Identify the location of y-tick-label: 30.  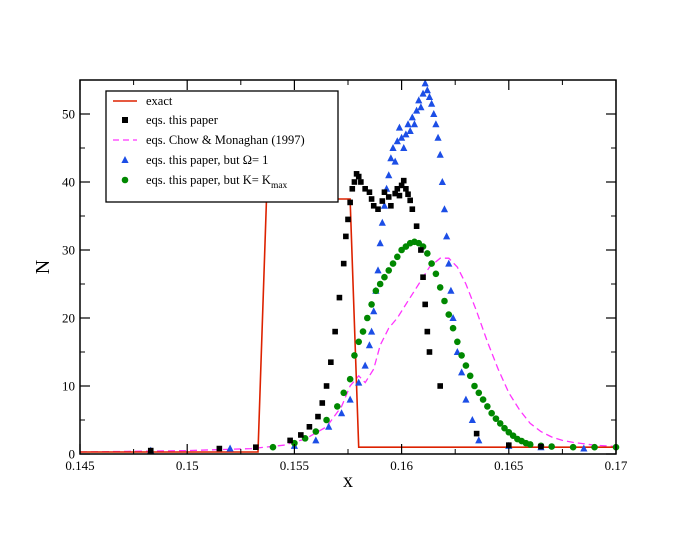
(68, 250).